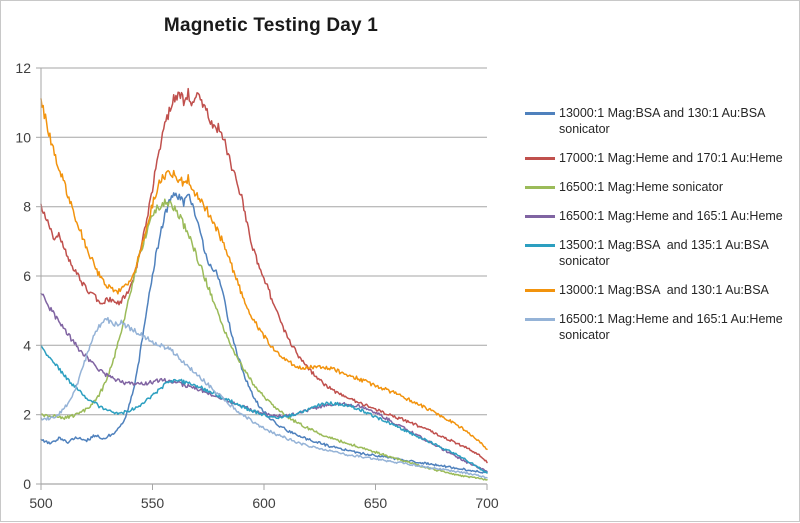 Image resolution: width=800 pixels, height=523 pixels. I want to click on x-axis-tick-labels: 500 550 600 650 700, so click(264, 503).